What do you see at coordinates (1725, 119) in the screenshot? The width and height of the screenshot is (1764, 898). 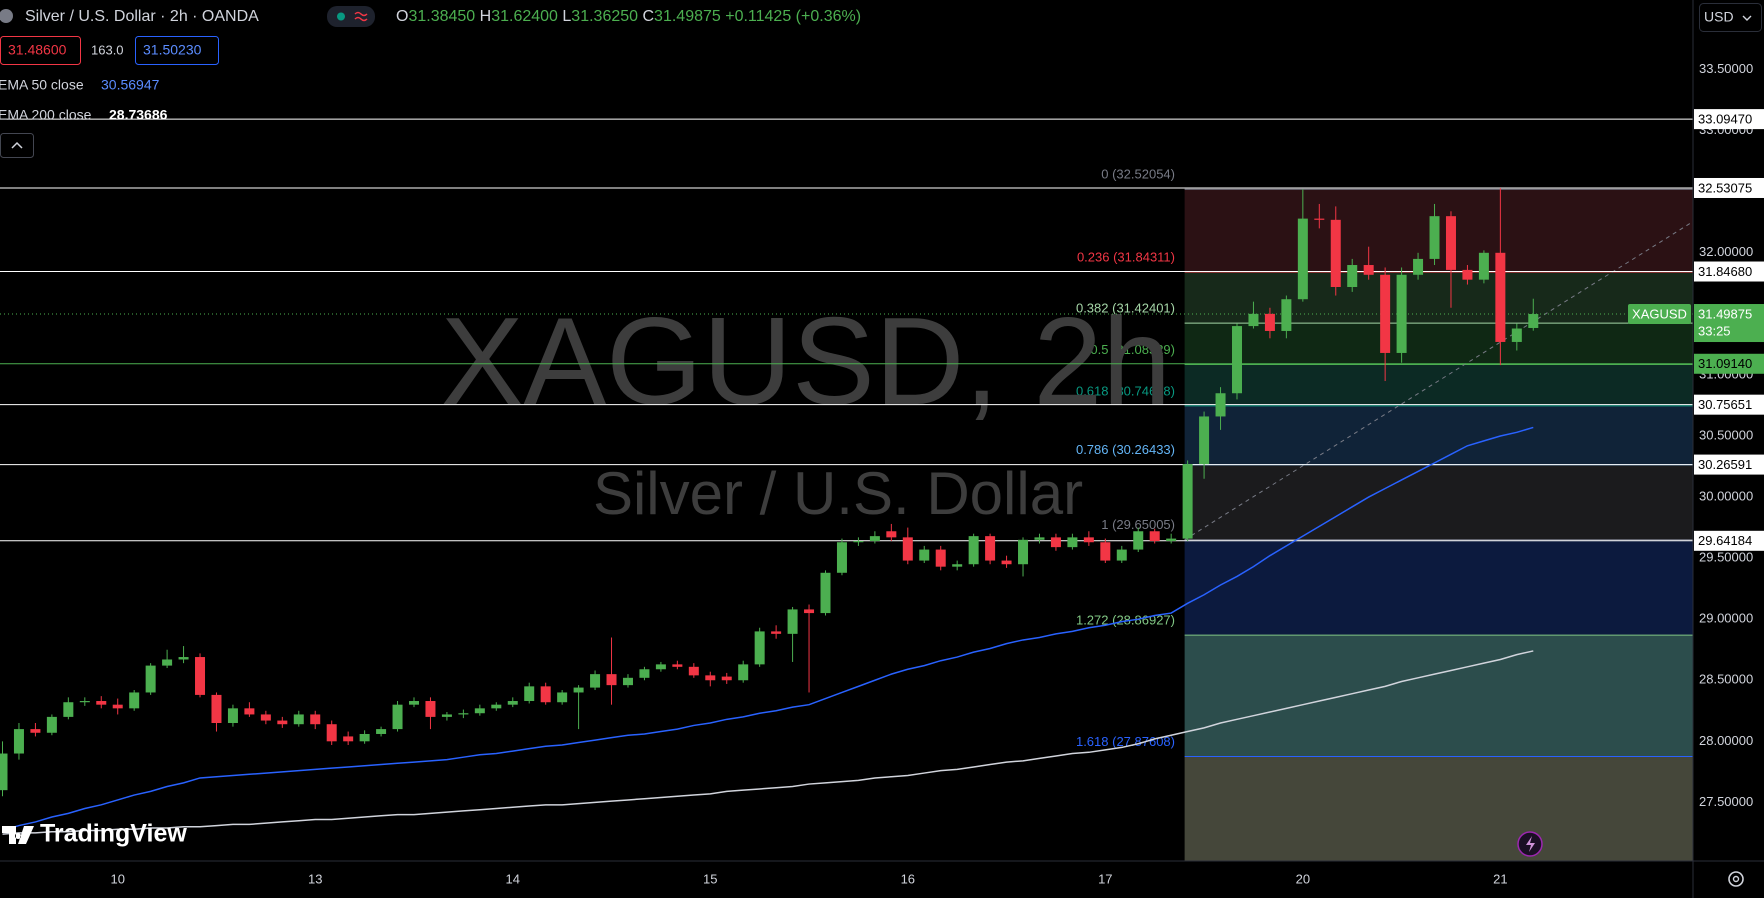 I see `price-tag-label: 33.09470` at bounding box center [1725, 119].